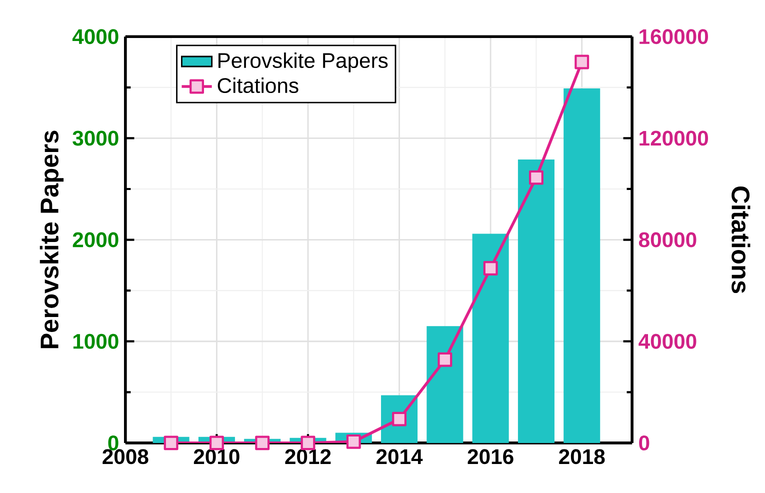 The height and width of the screenshot is (493, 765). Describe the element at coordinates (303, 62) in the screenshot. I see `legend-label: Perovskite Papers` at that location.